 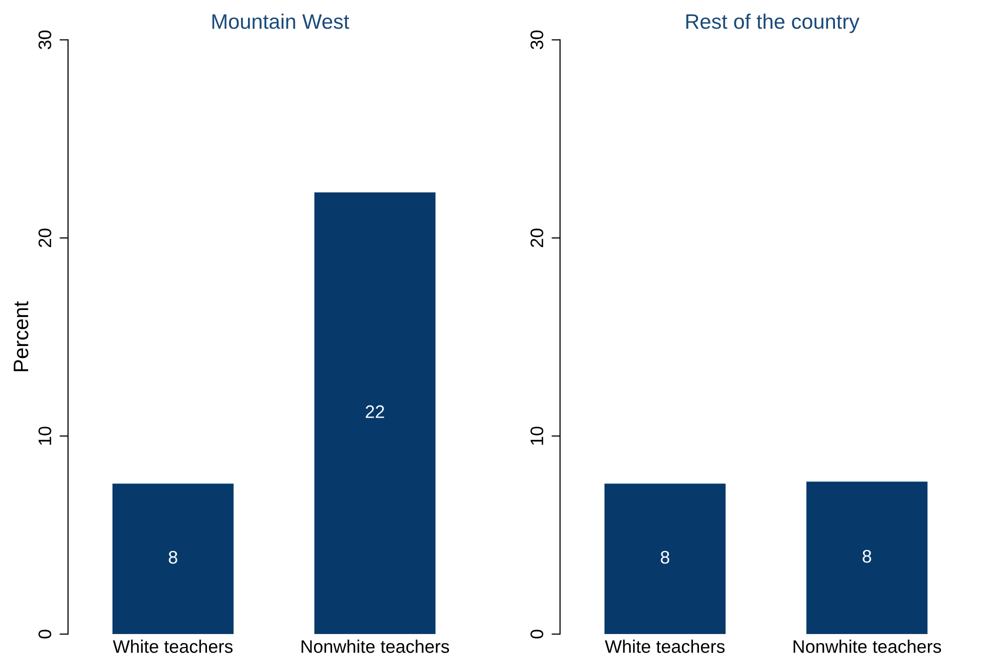 What do you see at coordinates (773, 24) in the screenshot?
I see `chart-title: Rest of the country` at bounding box center [773, 24].